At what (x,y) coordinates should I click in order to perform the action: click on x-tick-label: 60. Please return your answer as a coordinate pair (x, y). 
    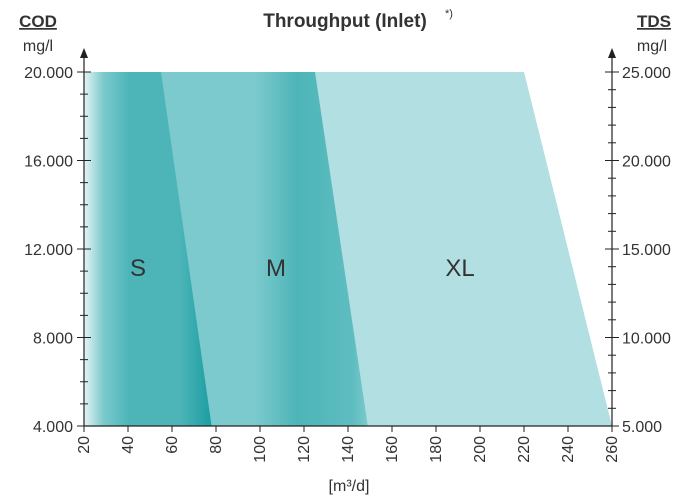
    Looking at the image, I should click on (172, 445).